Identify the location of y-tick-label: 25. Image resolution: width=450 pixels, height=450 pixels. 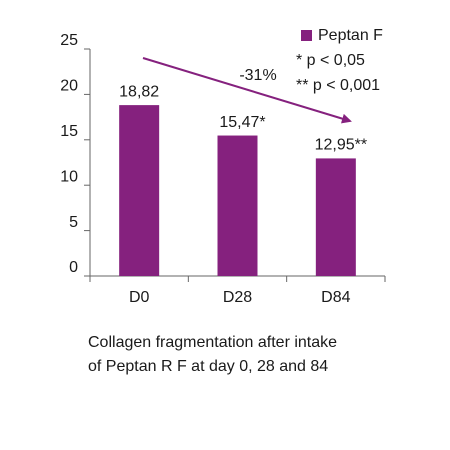
(69, 40).